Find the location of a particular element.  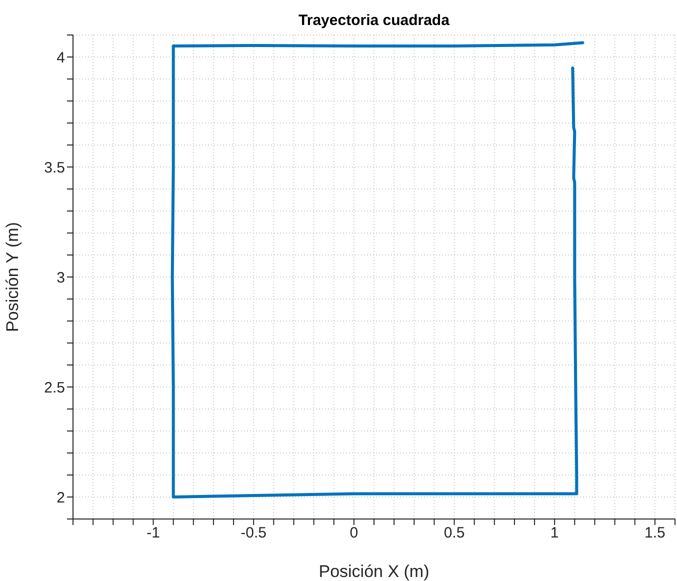

x-tick-label: 1 is located at coordinates (554, 533).